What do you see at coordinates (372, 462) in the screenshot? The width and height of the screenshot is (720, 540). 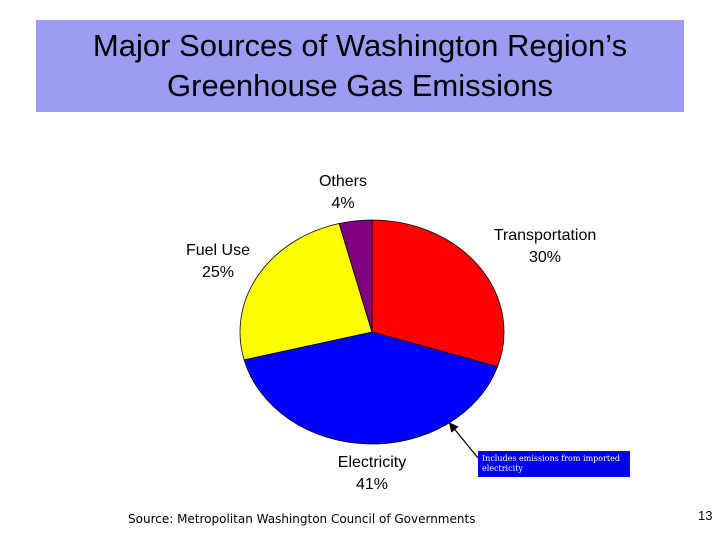 I see `slice-label: Electricity` at bounding box center [372, 462].